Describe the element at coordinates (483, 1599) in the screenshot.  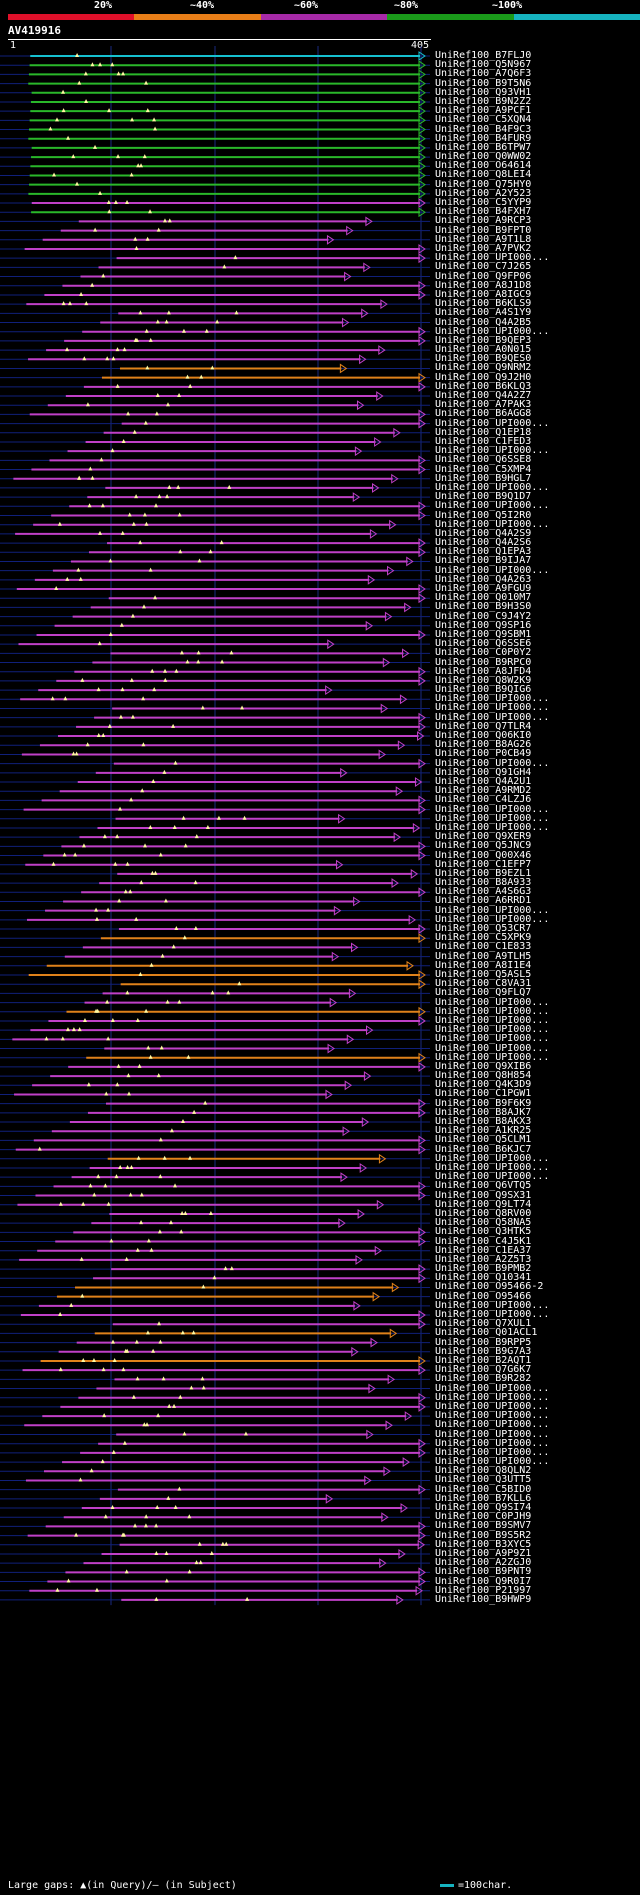
I see `hit-label: UniRef100_B9HWP9` at that location.